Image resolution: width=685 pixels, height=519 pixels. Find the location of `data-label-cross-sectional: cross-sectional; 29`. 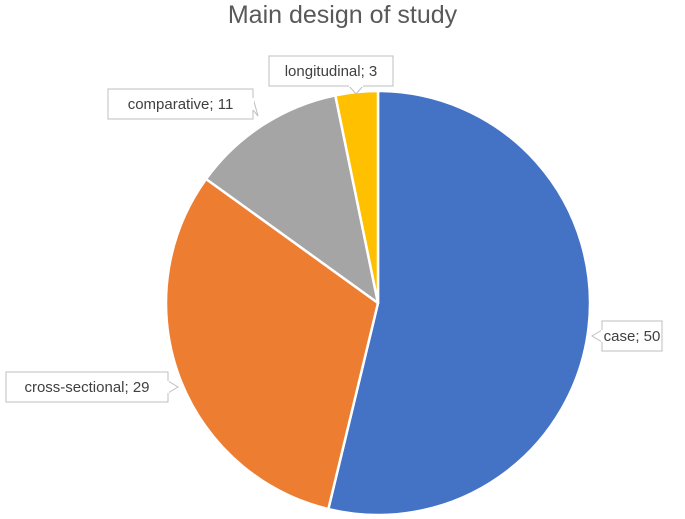

data-label-cross-sectional: cross-sectional; 29 is located at coordinates (92, 387).